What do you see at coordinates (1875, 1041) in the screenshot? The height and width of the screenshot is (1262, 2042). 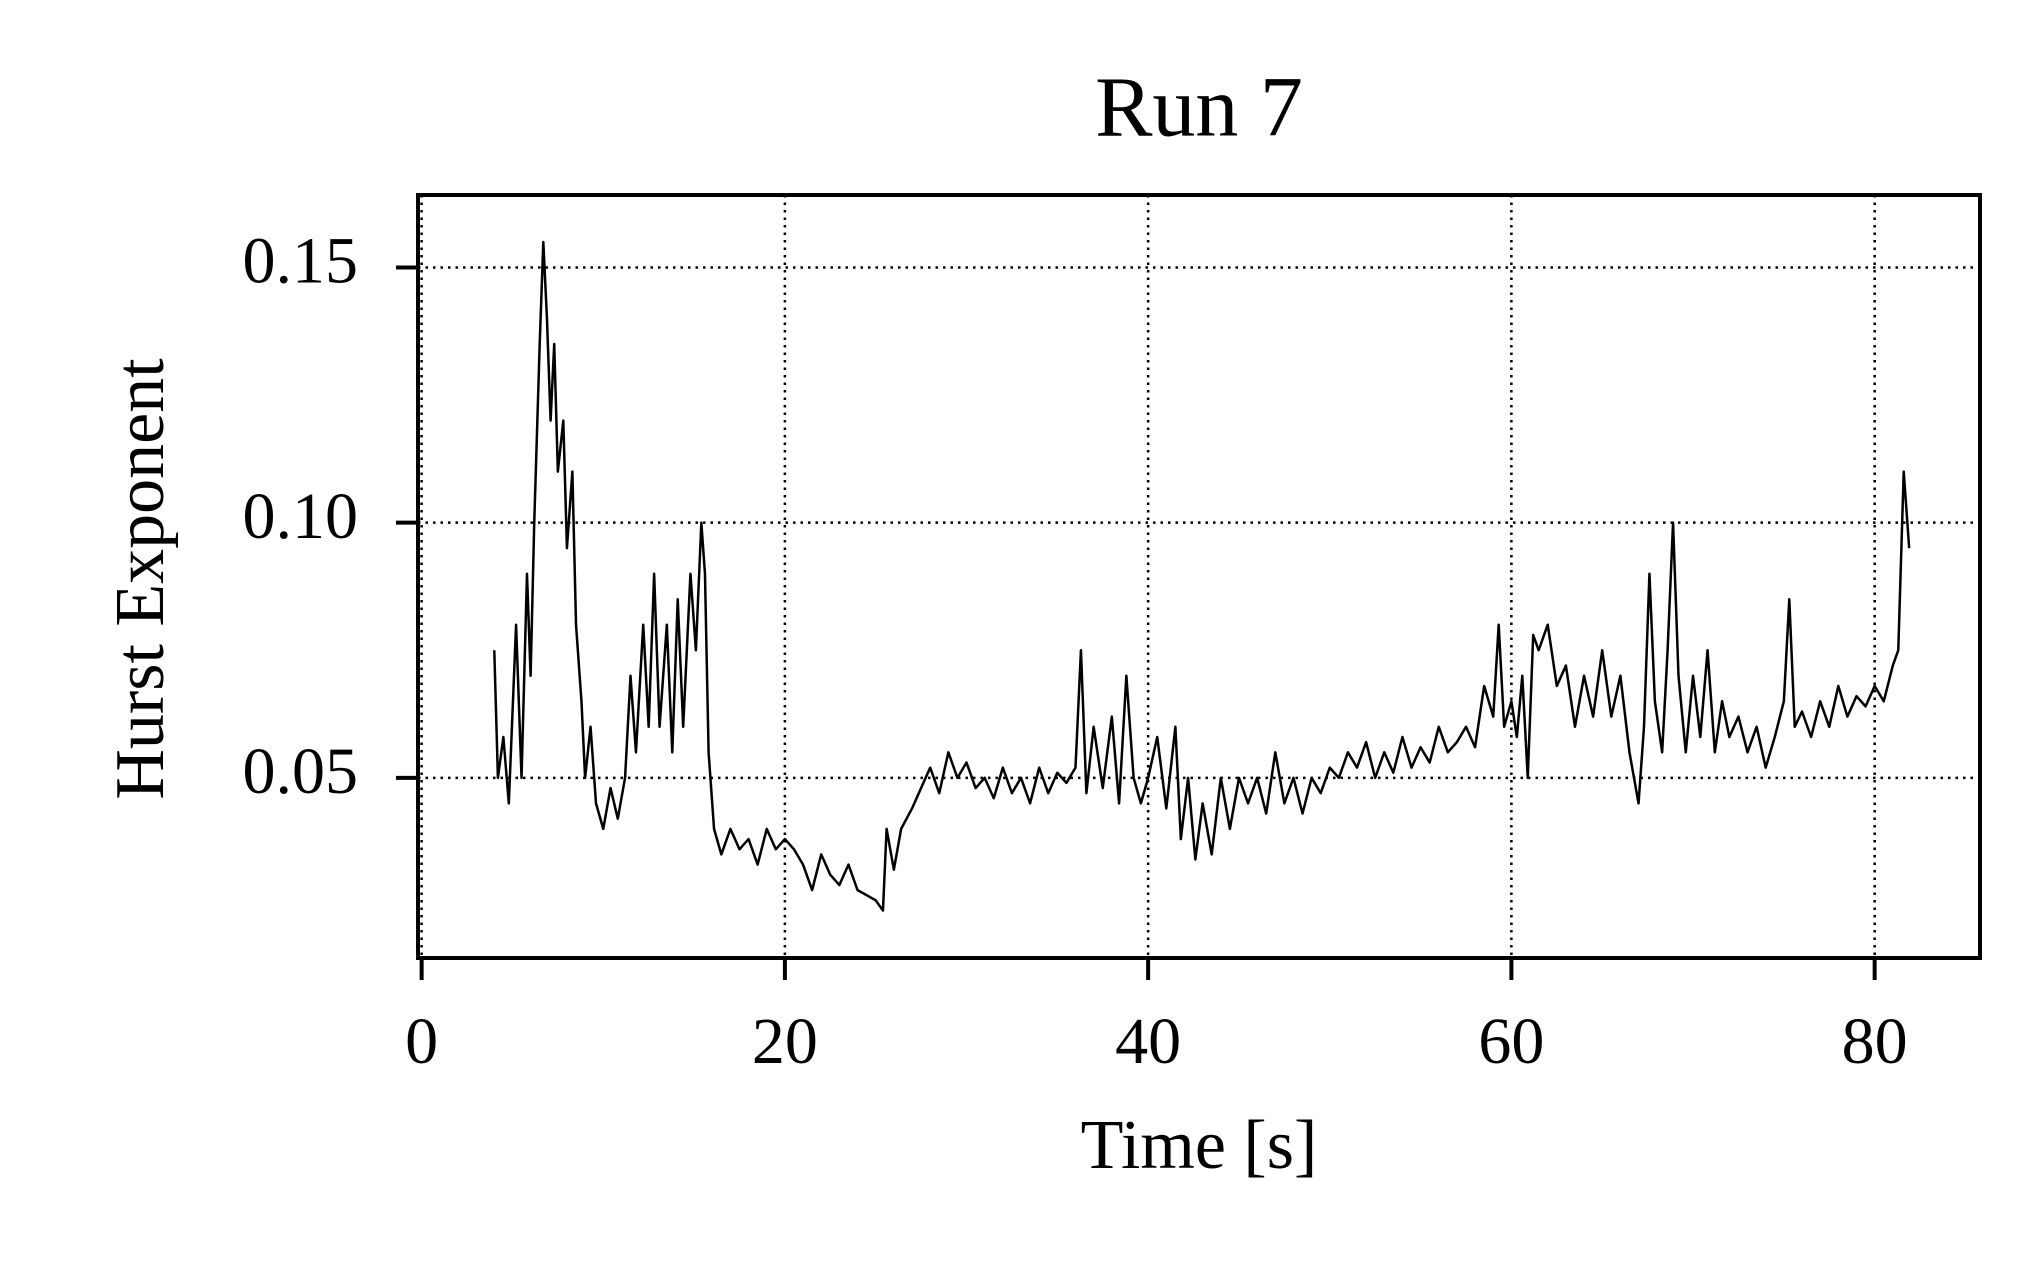 I see `x-tick-label: 80` at bounding box center [1875, 1041].